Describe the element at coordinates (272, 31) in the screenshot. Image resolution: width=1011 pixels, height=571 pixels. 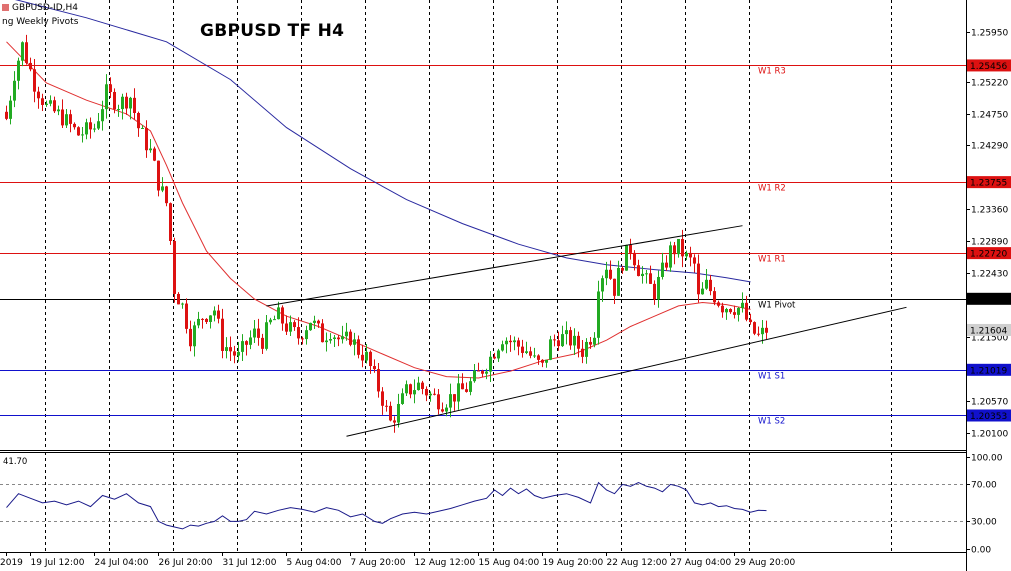
I see `chart-title: GBPUSD TF H4` at that location.